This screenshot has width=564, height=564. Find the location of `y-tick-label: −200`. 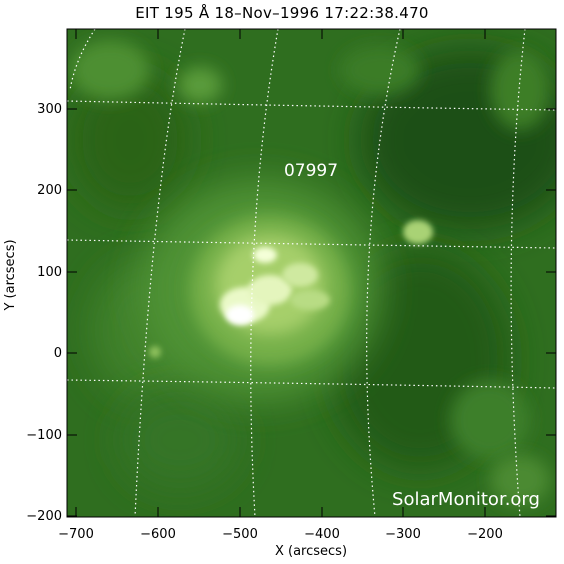

y-tick-label: −200 is located at coordinates (44, 516).